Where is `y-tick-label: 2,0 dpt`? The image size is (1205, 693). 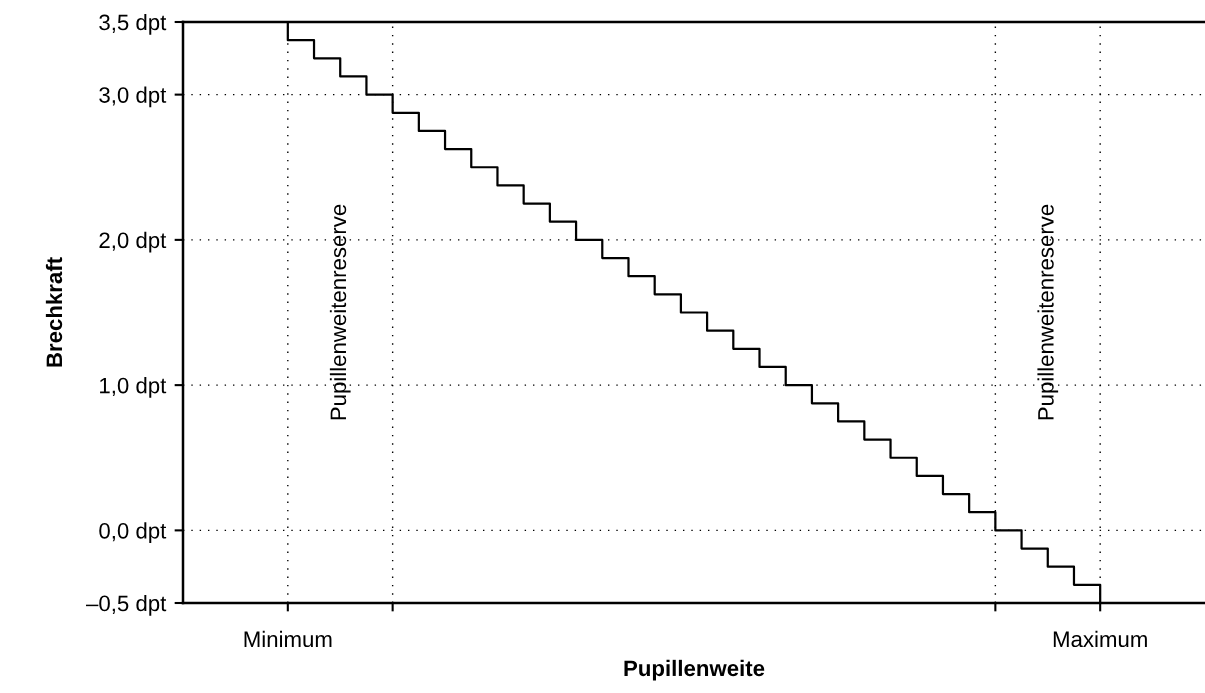 y-tick-label: 2,0 dpt is located at coordinates (133, 242).